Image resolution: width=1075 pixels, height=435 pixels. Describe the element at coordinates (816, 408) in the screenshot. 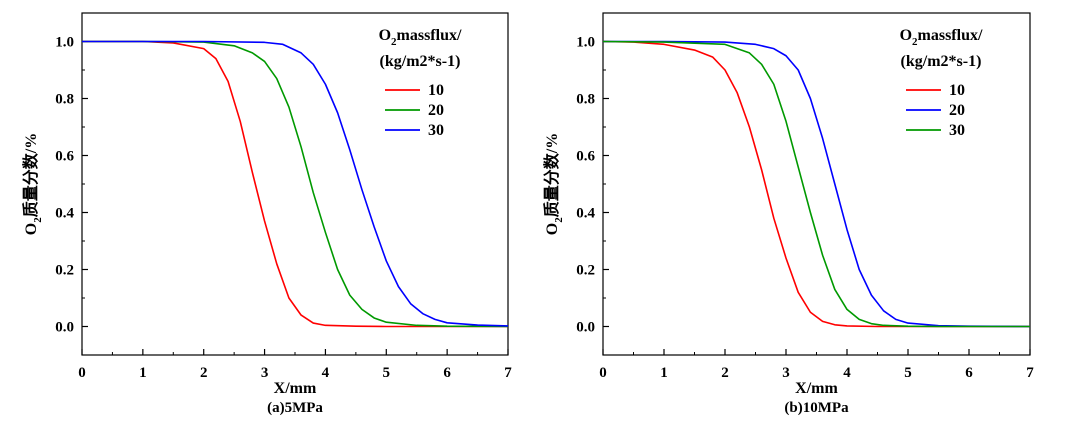

I see `panel-caption: (b)10MPa` at that location.